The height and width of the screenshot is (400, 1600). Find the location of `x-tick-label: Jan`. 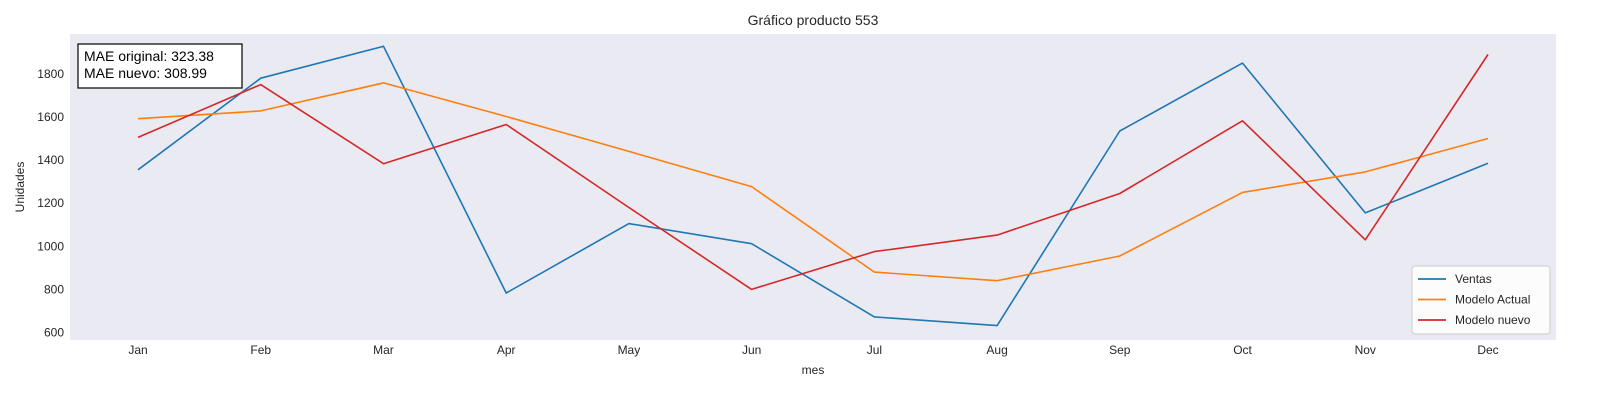

x-tick-label: Jan is located at coordinates (137, 350).